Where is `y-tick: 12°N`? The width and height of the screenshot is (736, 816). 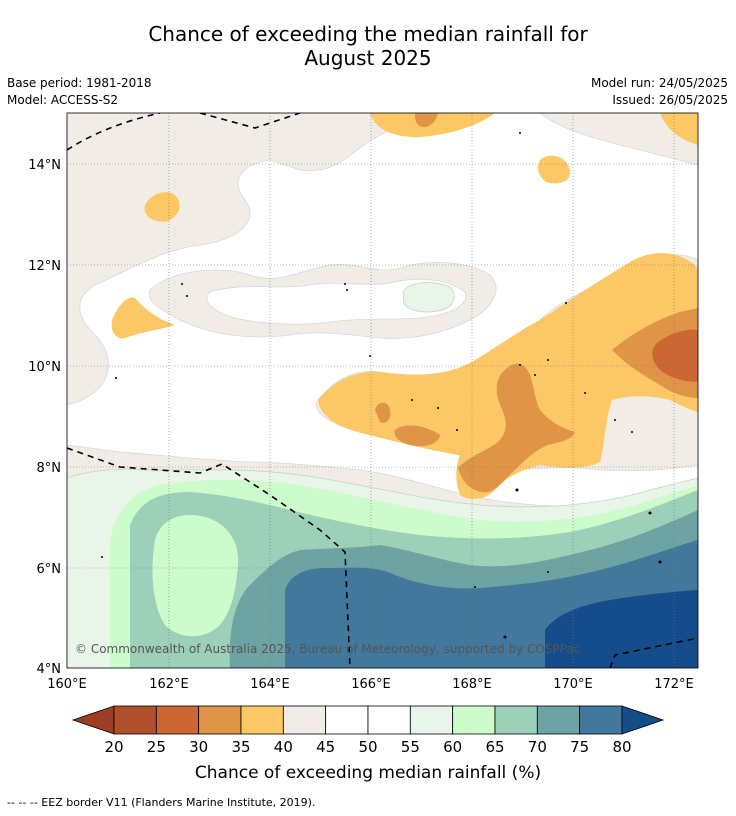 y-tick: 12°N is located at coordinates (44, 266).